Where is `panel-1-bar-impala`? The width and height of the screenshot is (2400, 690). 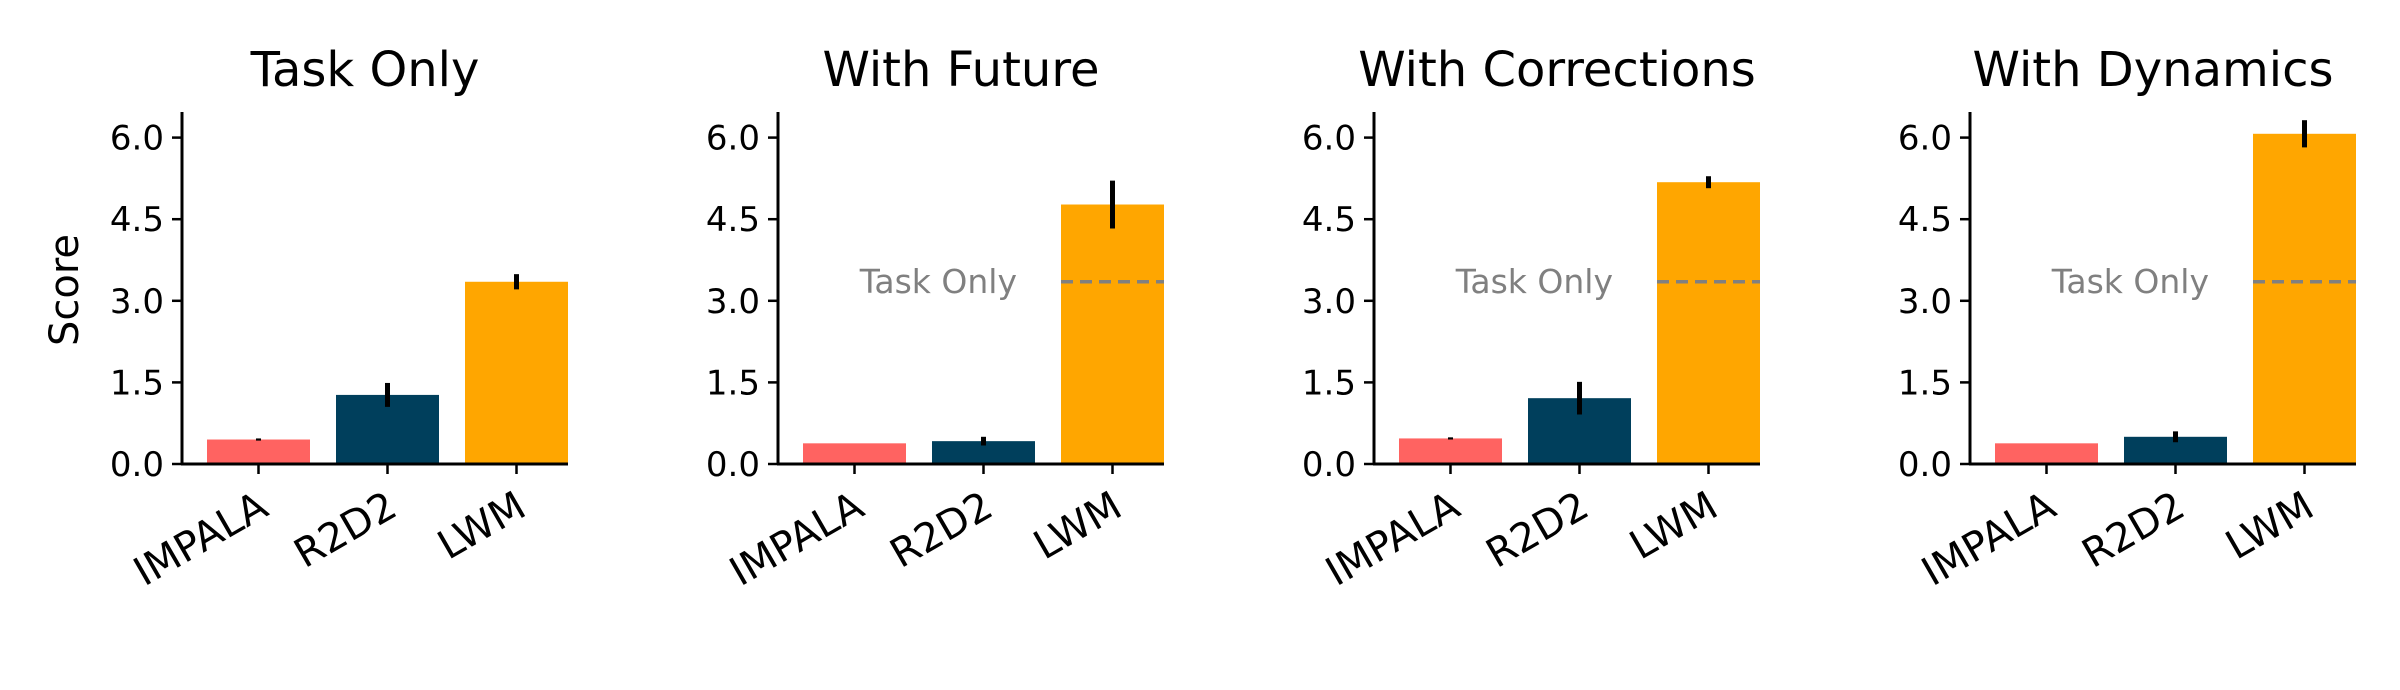
panel-1-bar-impala is located at coordinates (258, 451).